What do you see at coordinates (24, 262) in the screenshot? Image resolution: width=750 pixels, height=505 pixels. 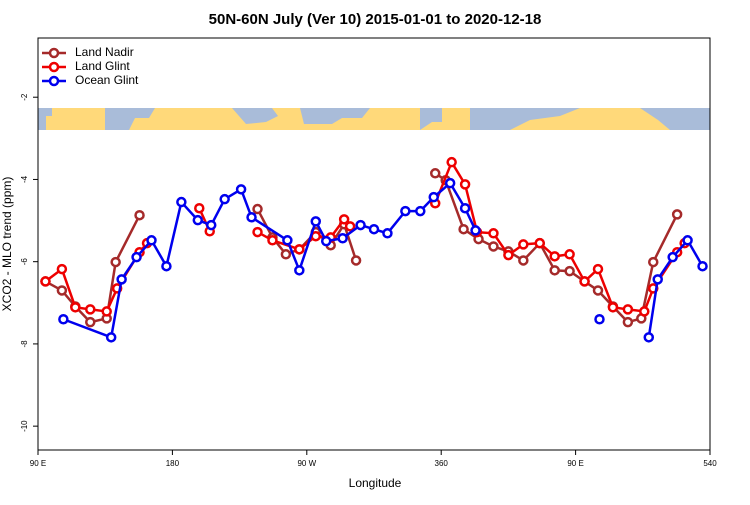 I see `y-tick-label: -6` at bounding box center [24, 262].